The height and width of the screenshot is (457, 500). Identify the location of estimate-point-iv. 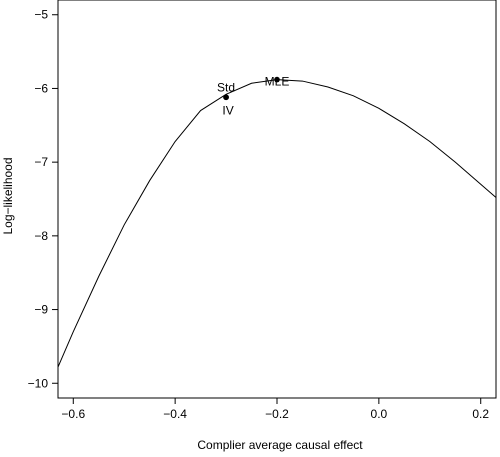
(226, 97).